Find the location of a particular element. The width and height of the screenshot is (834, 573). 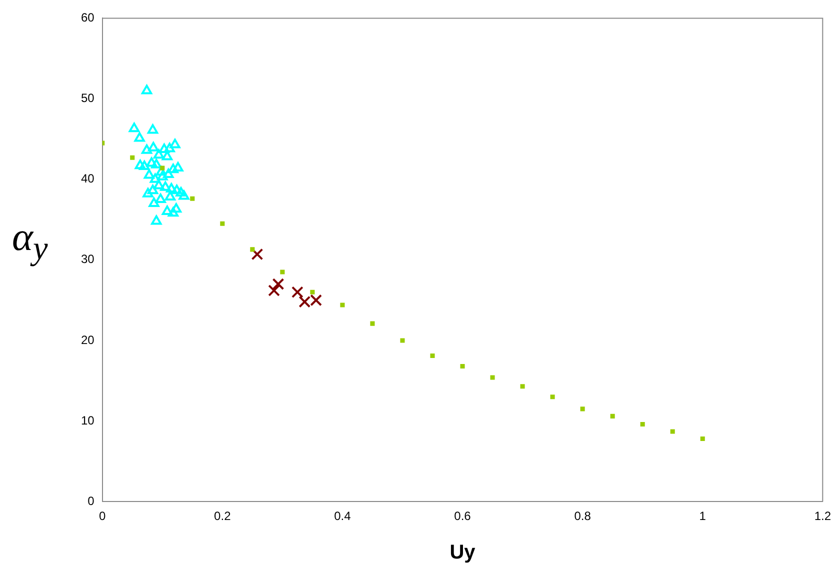

x-tick-label: 1 is located at coordinates (702, 516).